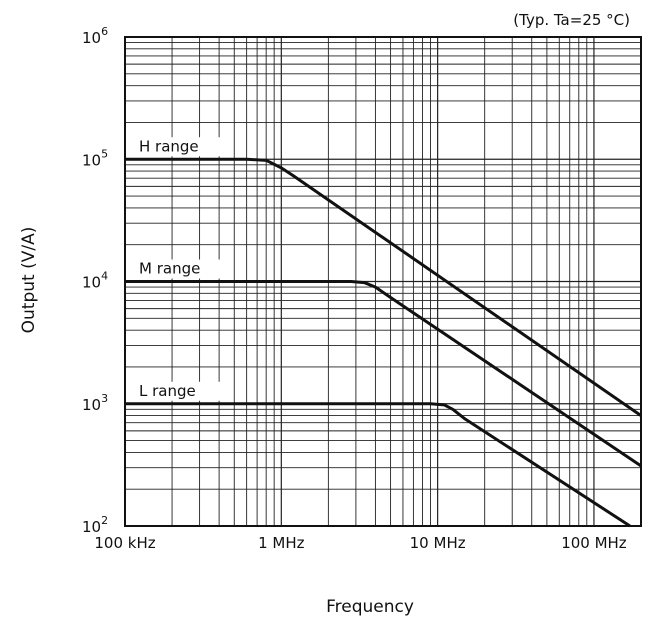  Describe the element at coordinates (169, 269) in the screenshot. I see `series-label: M range` at that location.